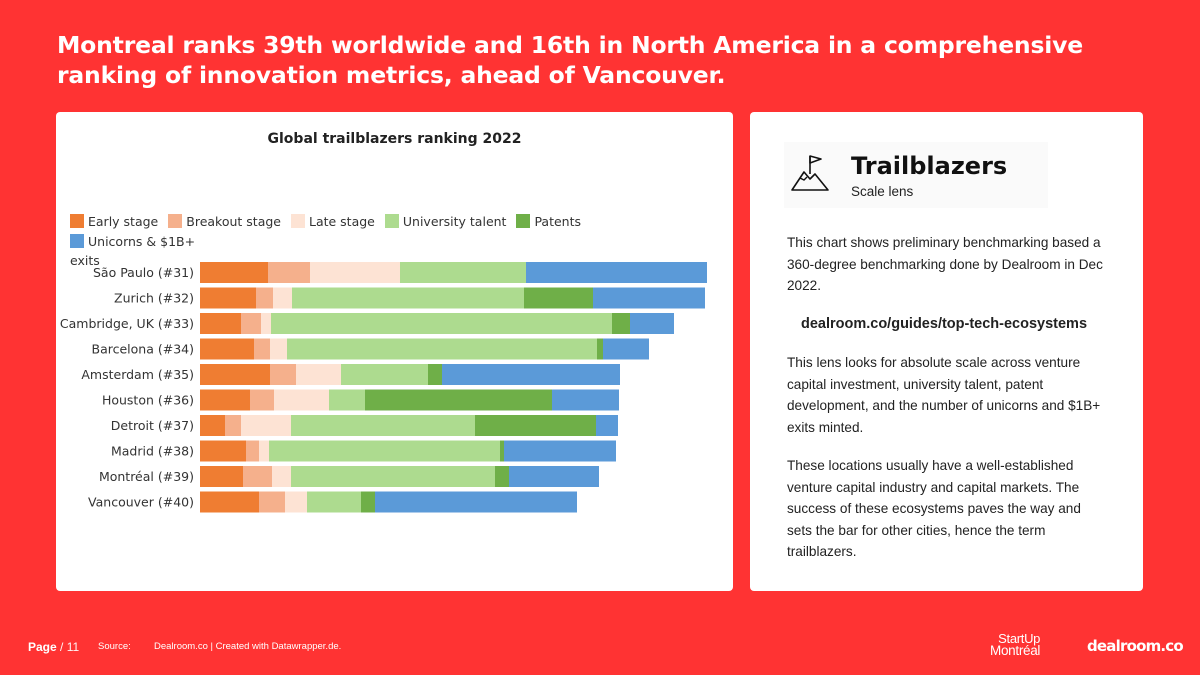 The image size is (1200, 675). What do you see at coordinates (123, 221) in the screenshot?
I see `legend-label: Early stage` at bounding box center [123, 221].